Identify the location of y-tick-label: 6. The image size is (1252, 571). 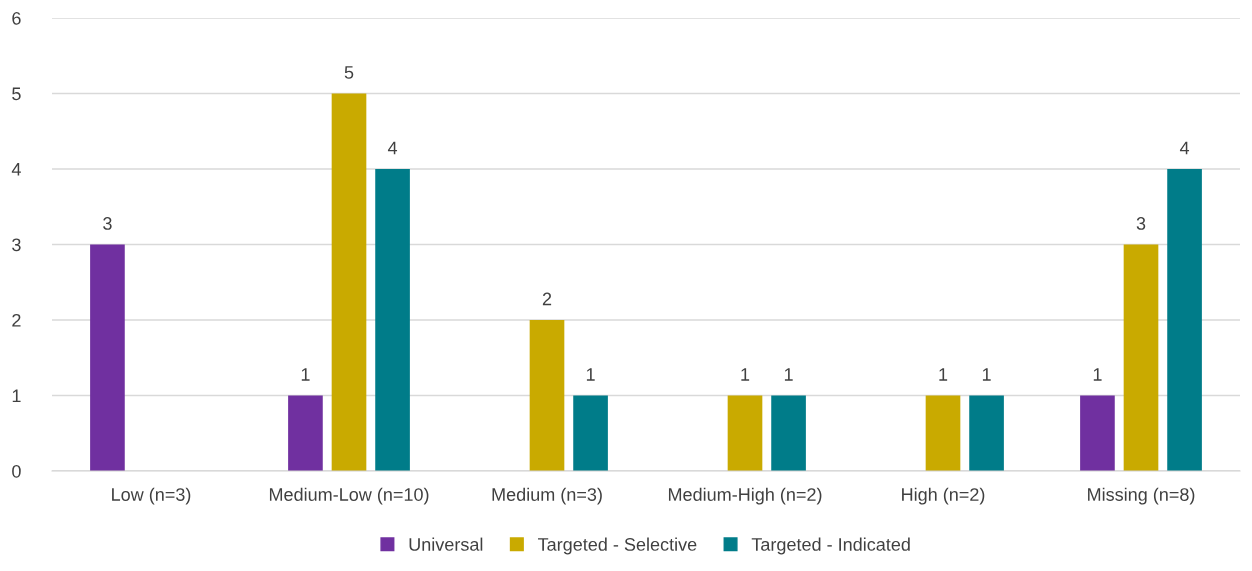
(16, 18).